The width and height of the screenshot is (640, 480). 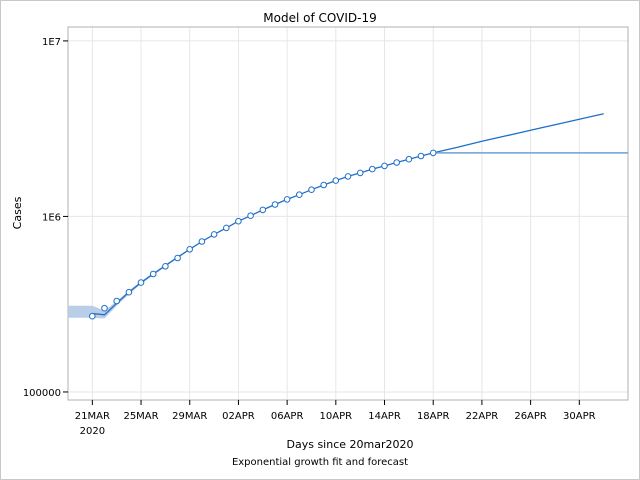 What do you see at coordinates (51, 217) in the screenshot?
I see `y-tick-label: 1E6` at bounding box center [51, 217].